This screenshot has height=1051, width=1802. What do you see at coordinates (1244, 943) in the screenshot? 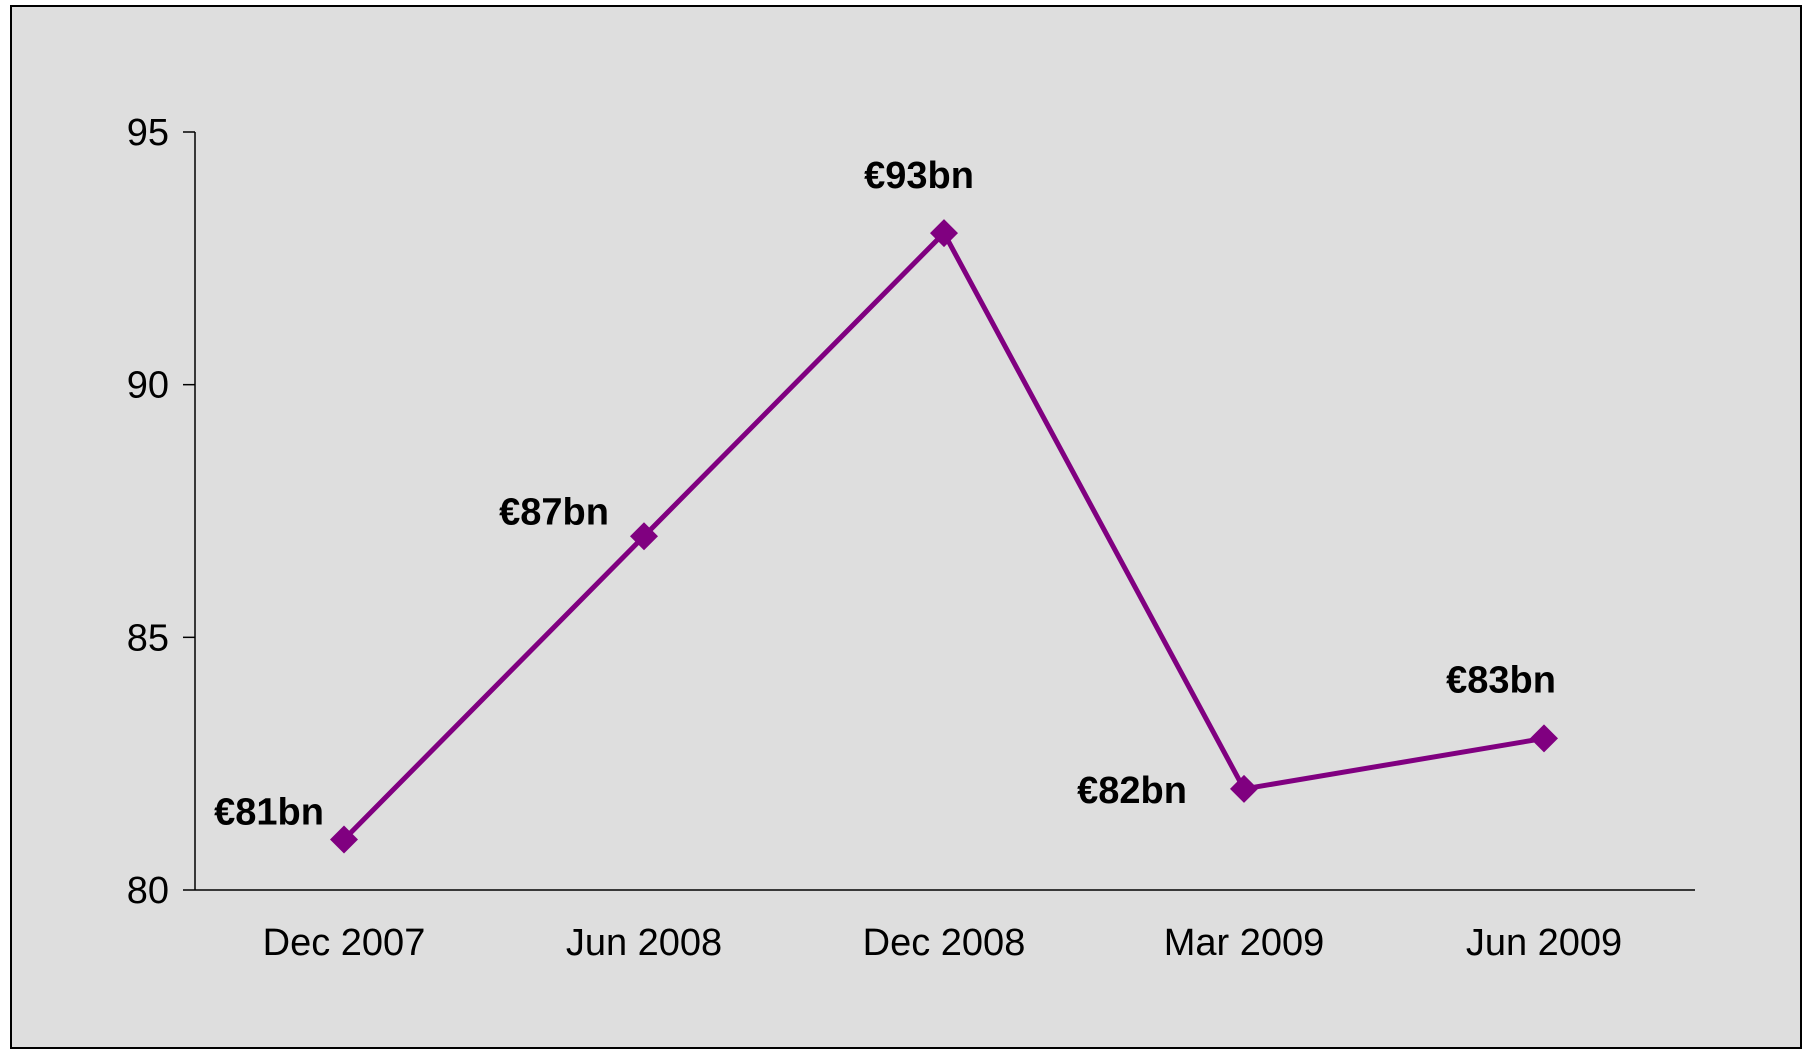
I see `x-tick-label: Mar 2009` at bounding box center [1244, 943].